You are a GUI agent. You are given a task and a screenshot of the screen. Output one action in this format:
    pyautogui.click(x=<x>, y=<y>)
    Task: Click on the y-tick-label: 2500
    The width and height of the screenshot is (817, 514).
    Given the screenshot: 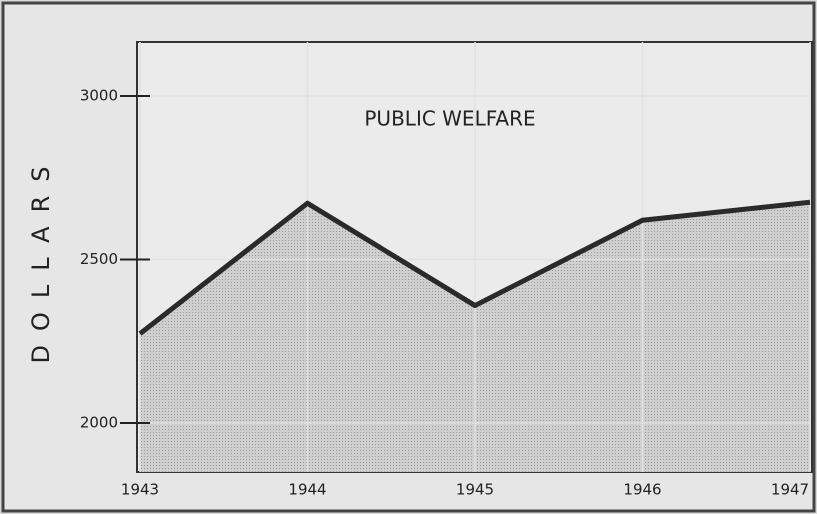 What is the action you would take?
    pyautogui.click(x=99, y=259)
    